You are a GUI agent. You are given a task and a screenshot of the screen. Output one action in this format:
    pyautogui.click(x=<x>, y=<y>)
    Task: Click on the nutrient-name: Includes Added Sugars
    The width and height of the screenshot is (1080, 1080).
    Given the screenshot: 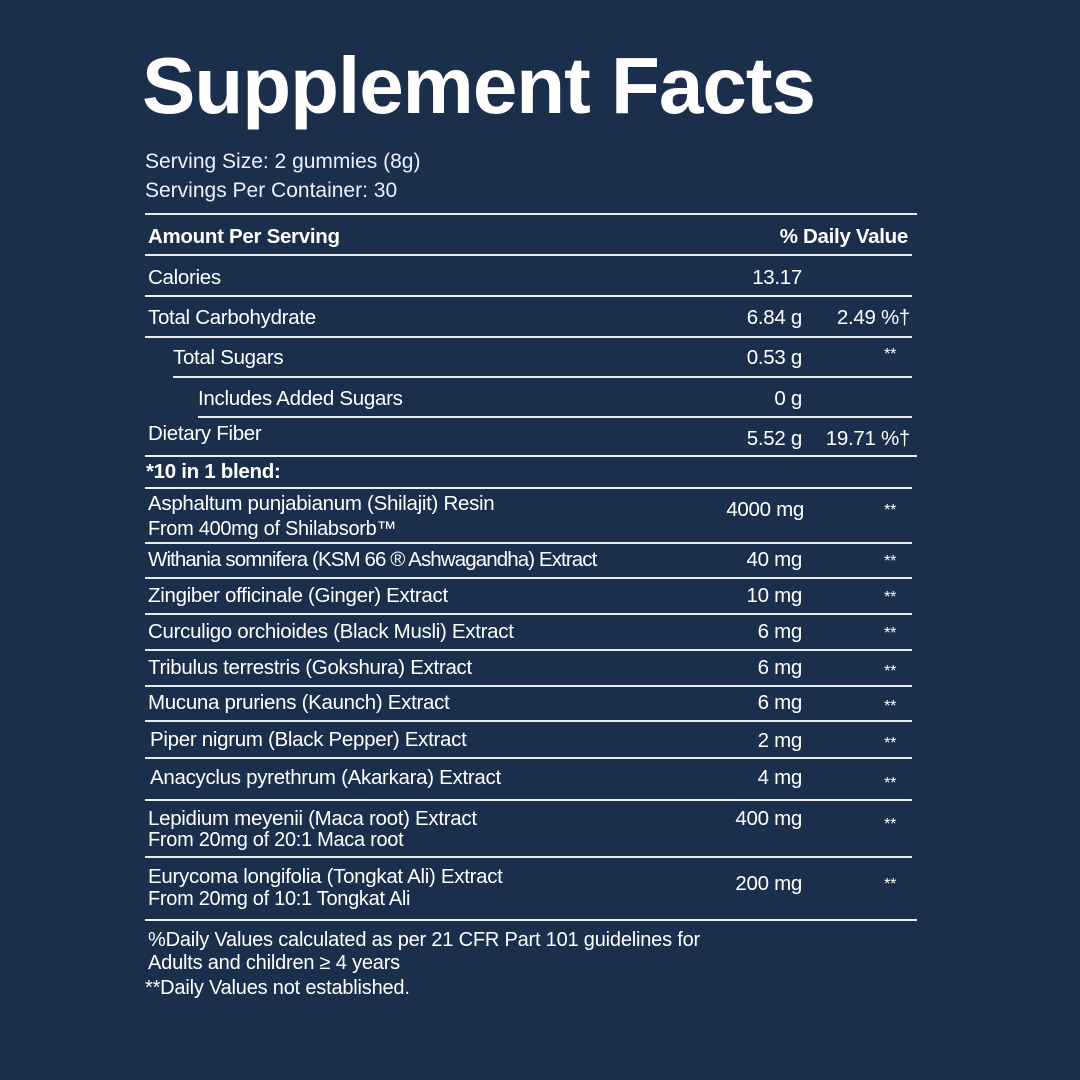 What is the action you would take?
    pyautogui.click(x=300, y=398)
    